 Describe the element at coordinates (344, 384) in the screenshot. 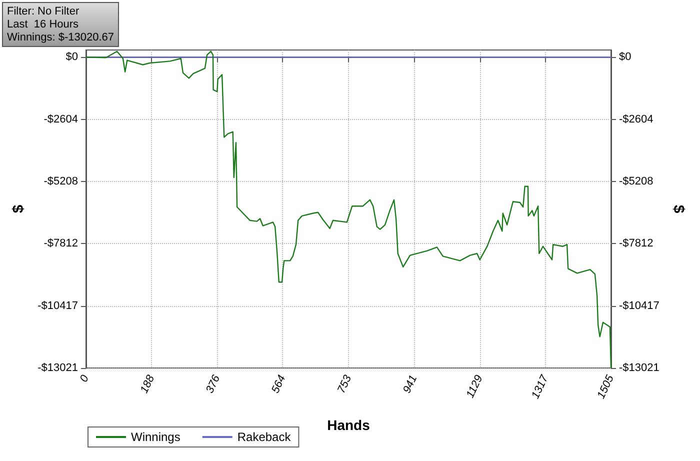

I see `x-tick-label: 753` at that location.